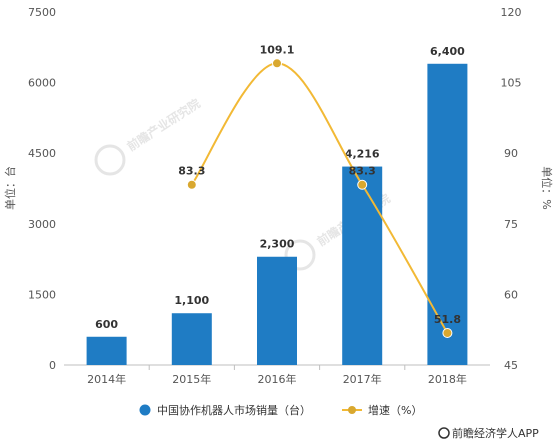  What do you see at coordinates (444, 433) in the screenshot?
I see `source-logo-icon` at bounding box center [444, 433].